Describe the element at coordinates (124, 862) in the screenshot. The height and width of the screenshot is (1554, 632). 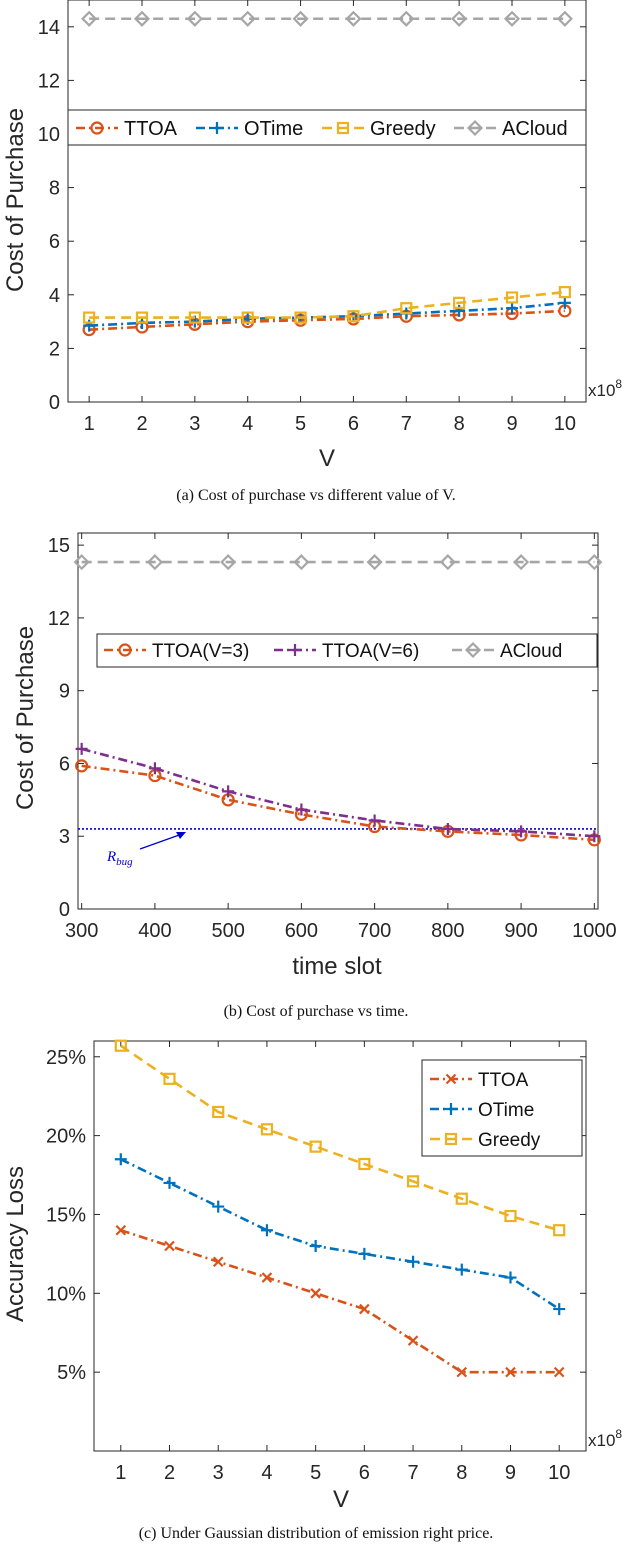
I see `rbug-label-sub: bug` at that location.